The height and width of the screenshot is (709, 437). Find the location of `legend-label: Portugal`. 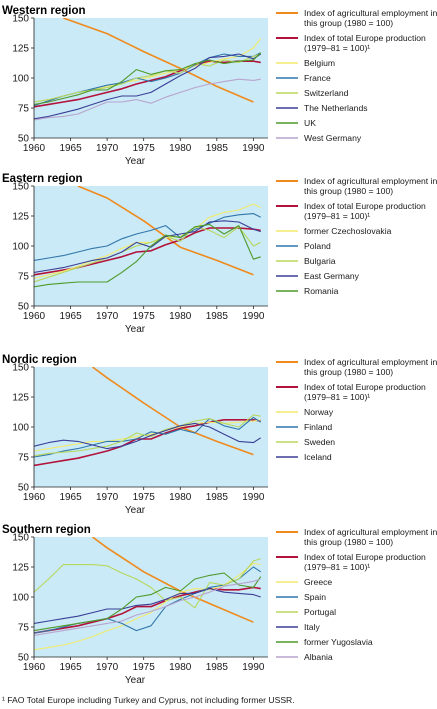

legend-label: Portugal is located at coordinates (320, 612).